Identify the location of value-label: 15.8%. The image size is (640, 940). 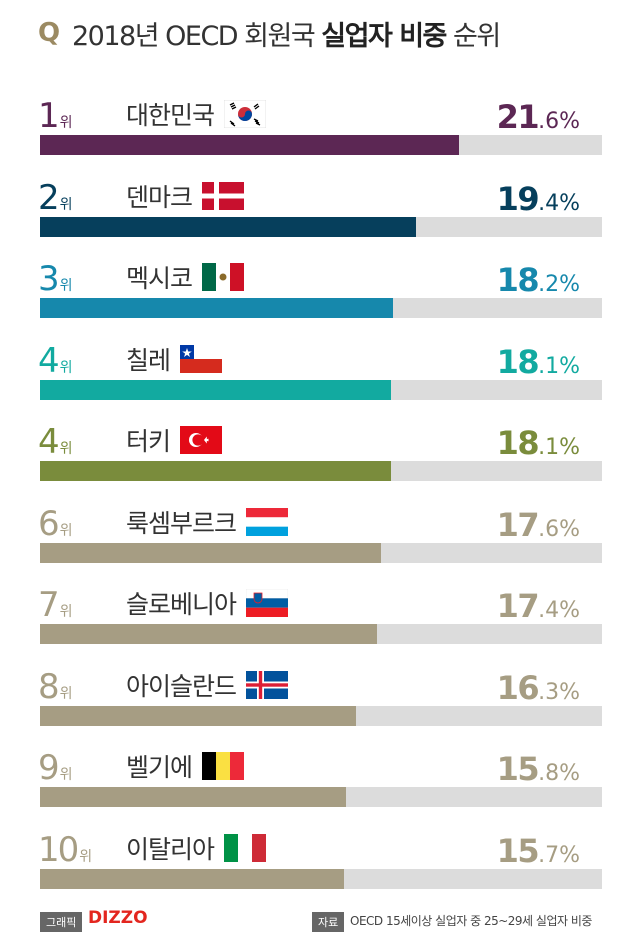
(538, 769).